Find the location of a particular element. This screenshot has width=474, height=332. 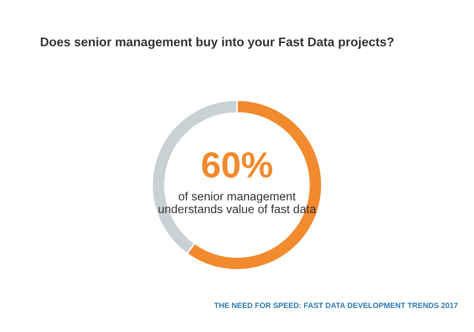

text: 60% is located at coordinates (237, 165).